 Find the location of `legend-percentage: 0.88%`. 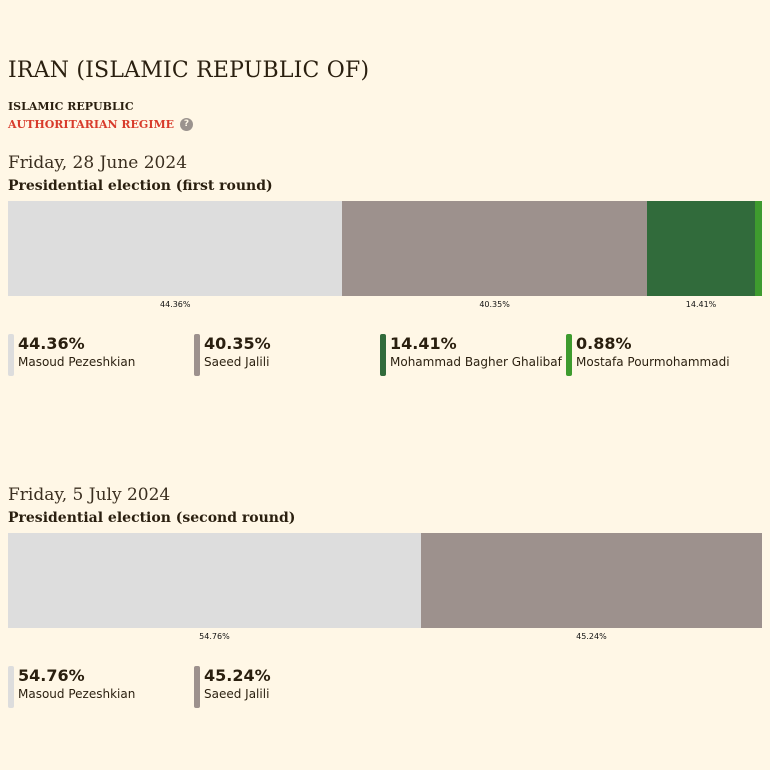

legend-percentage: 0.88% is located at coordinates (604, 343).